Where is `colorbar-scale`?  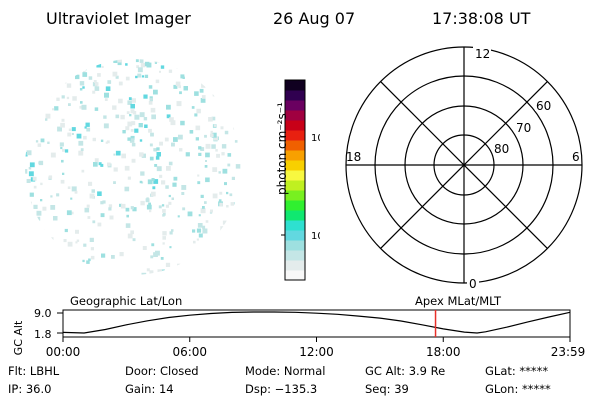 colorbar-scale is located at coordinates (295, 180).